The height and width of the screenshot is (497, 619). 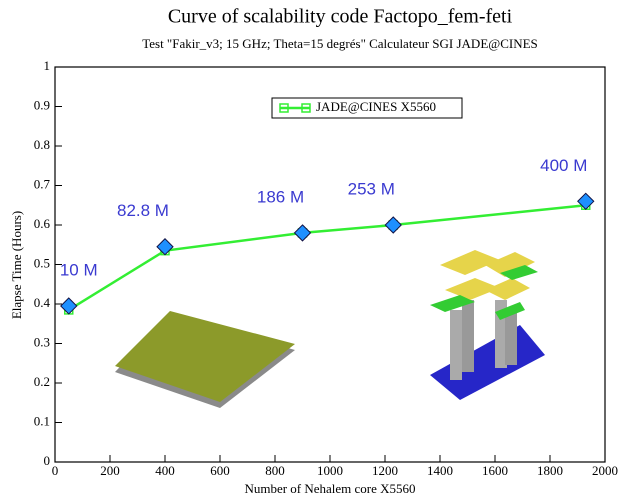 What do you see at coordinates (487, 325) in the screenshot?
I see `antenna-model` at bounding box center [487, 325].